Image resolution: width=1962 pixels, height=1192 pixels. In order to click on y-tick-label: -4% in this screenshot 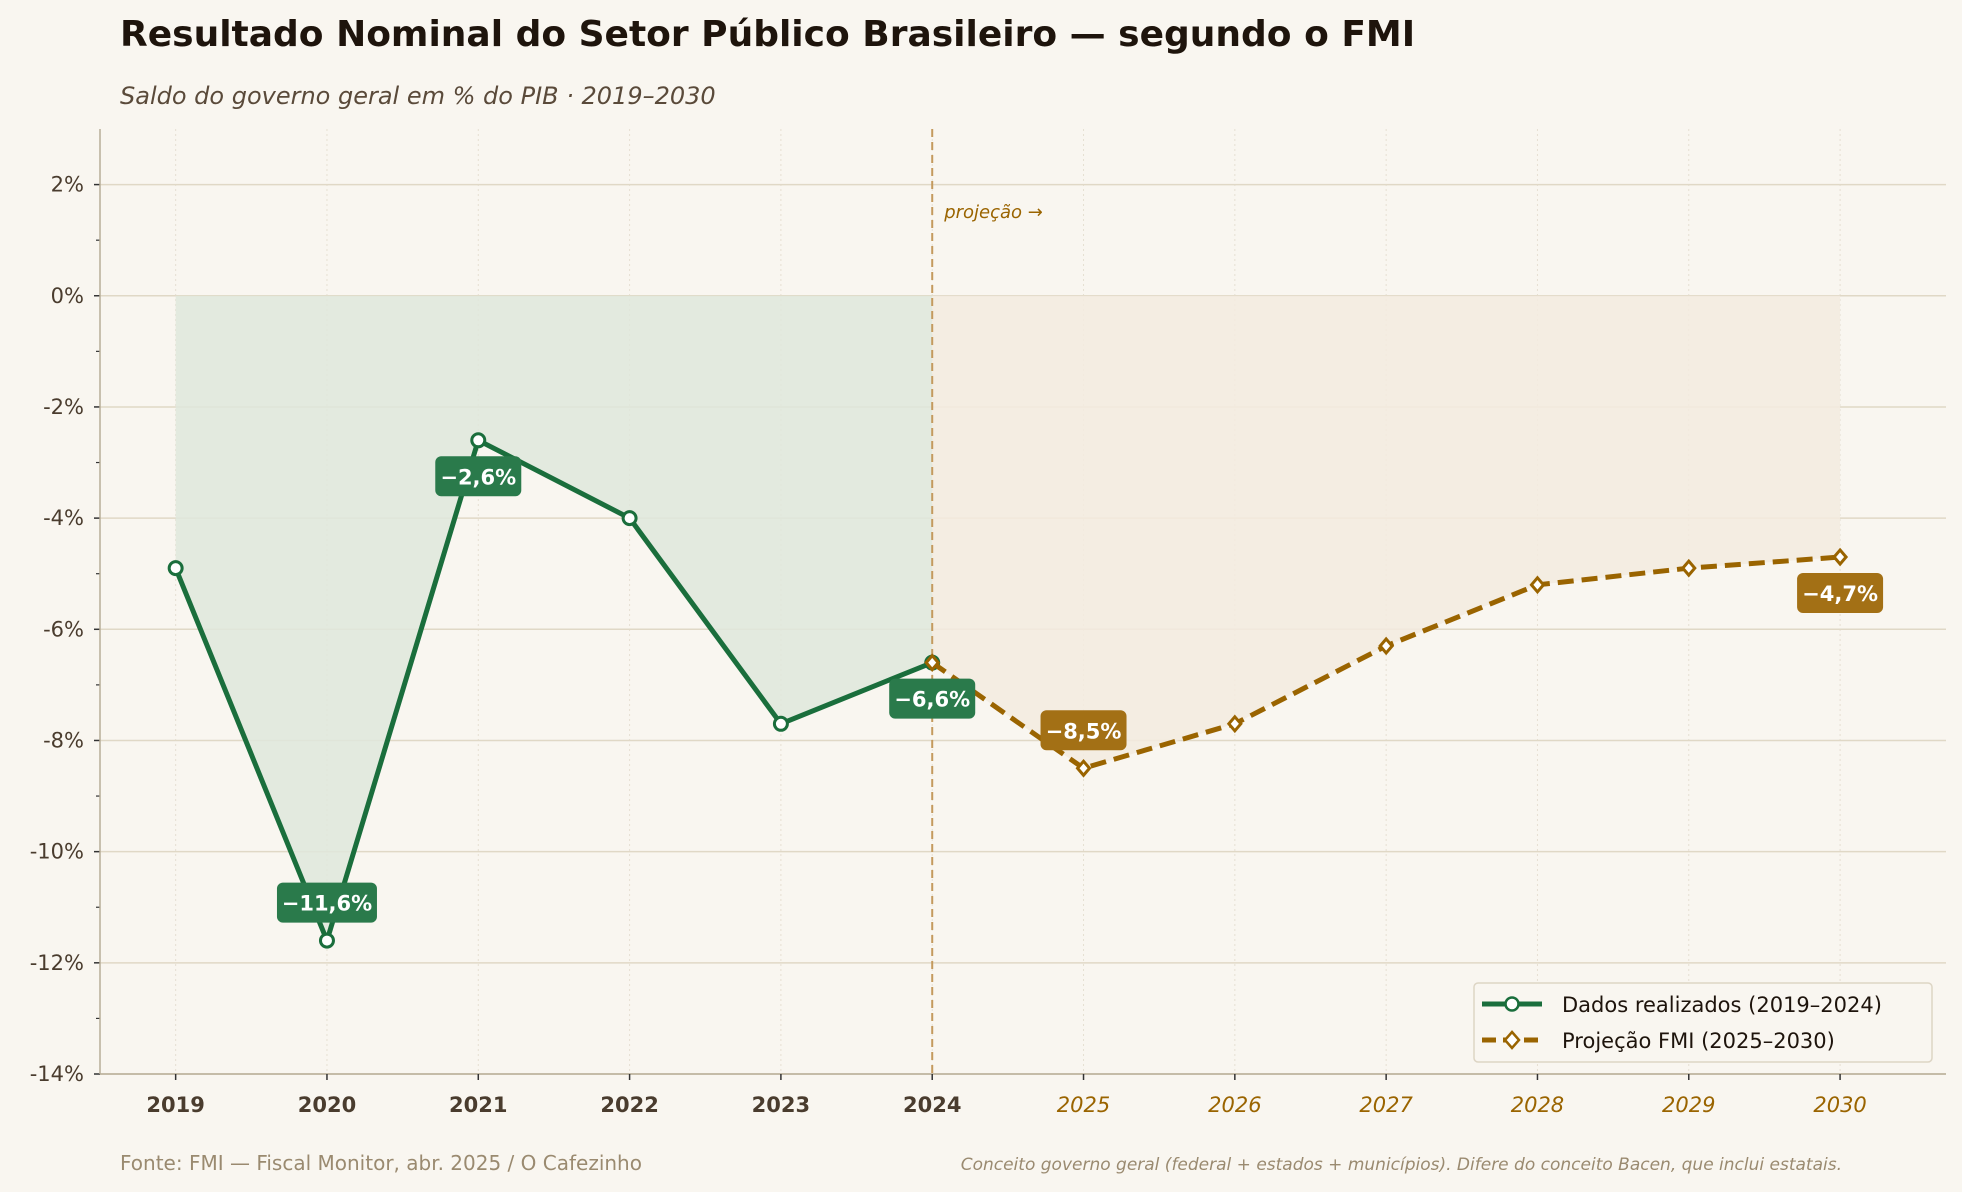, I will do `click(63, 518)`.